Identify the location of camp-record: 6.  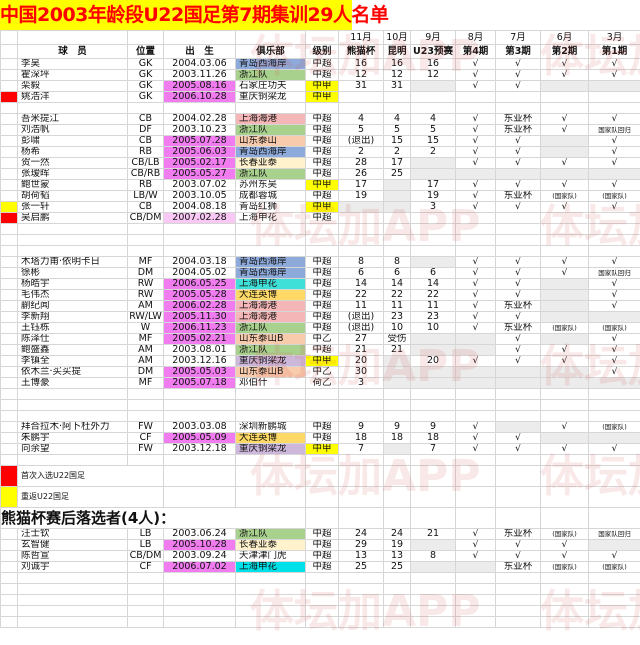
(433, 273).